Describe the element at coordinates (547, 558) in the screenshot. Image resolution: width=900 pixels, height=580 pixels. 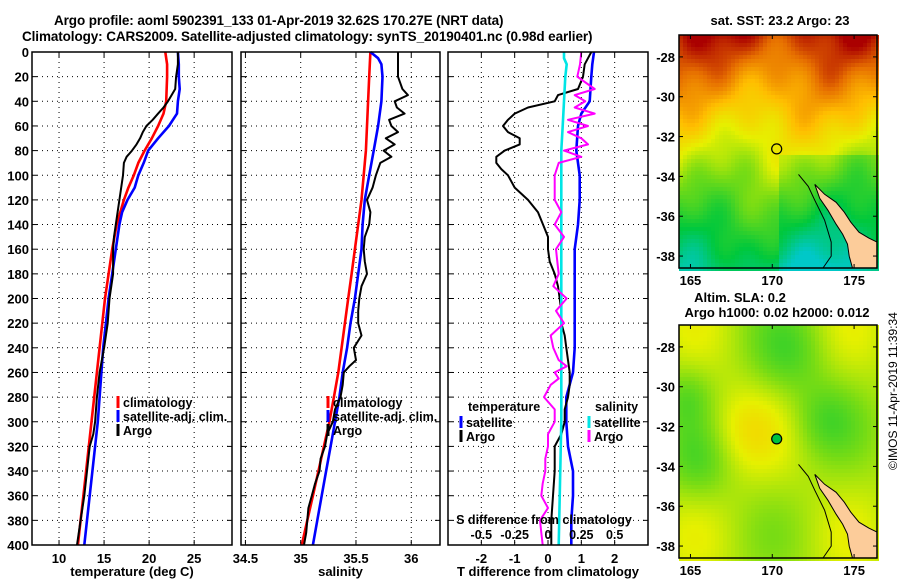
I see `x-tick-label: 0` at that location.